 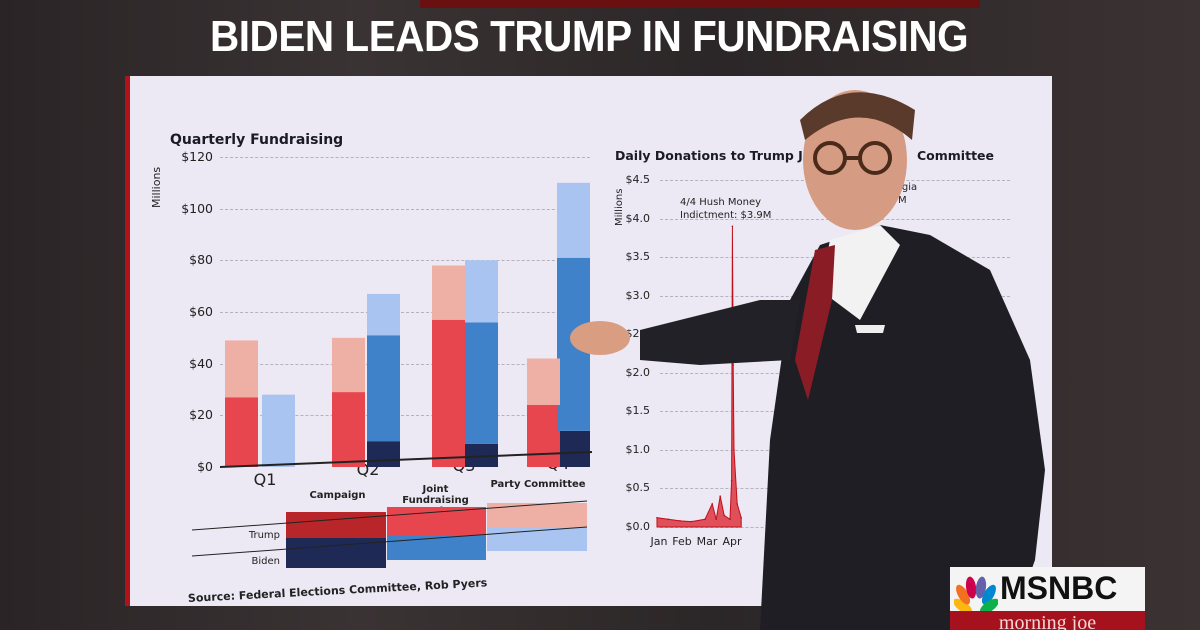 What do you see at coordinates (902, 200) in the screenshot?
I see `annotation-line2: M` at bounding box center [902, 200].